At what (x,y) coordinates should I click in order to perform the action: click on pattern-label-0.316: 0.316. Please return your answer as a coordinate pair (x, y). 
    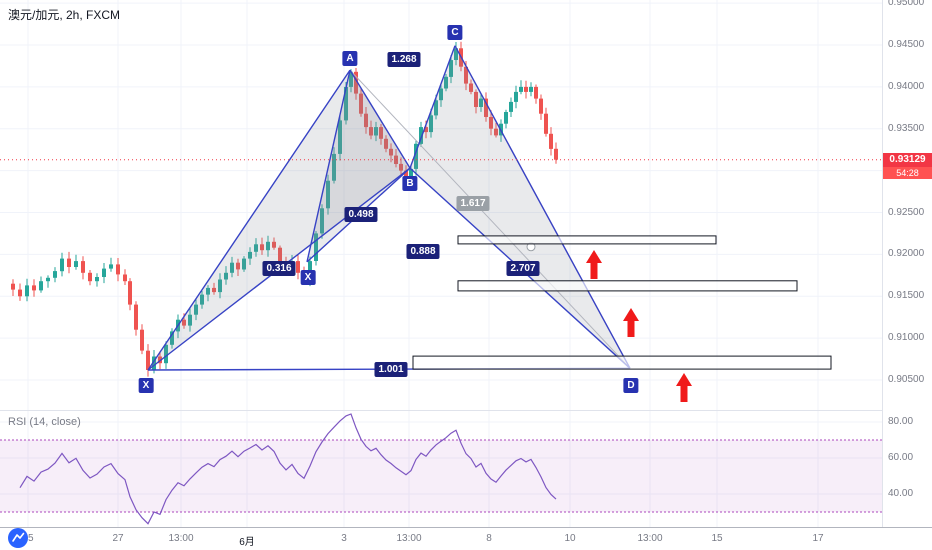
    Looking at the image, I should click on (279, 268).